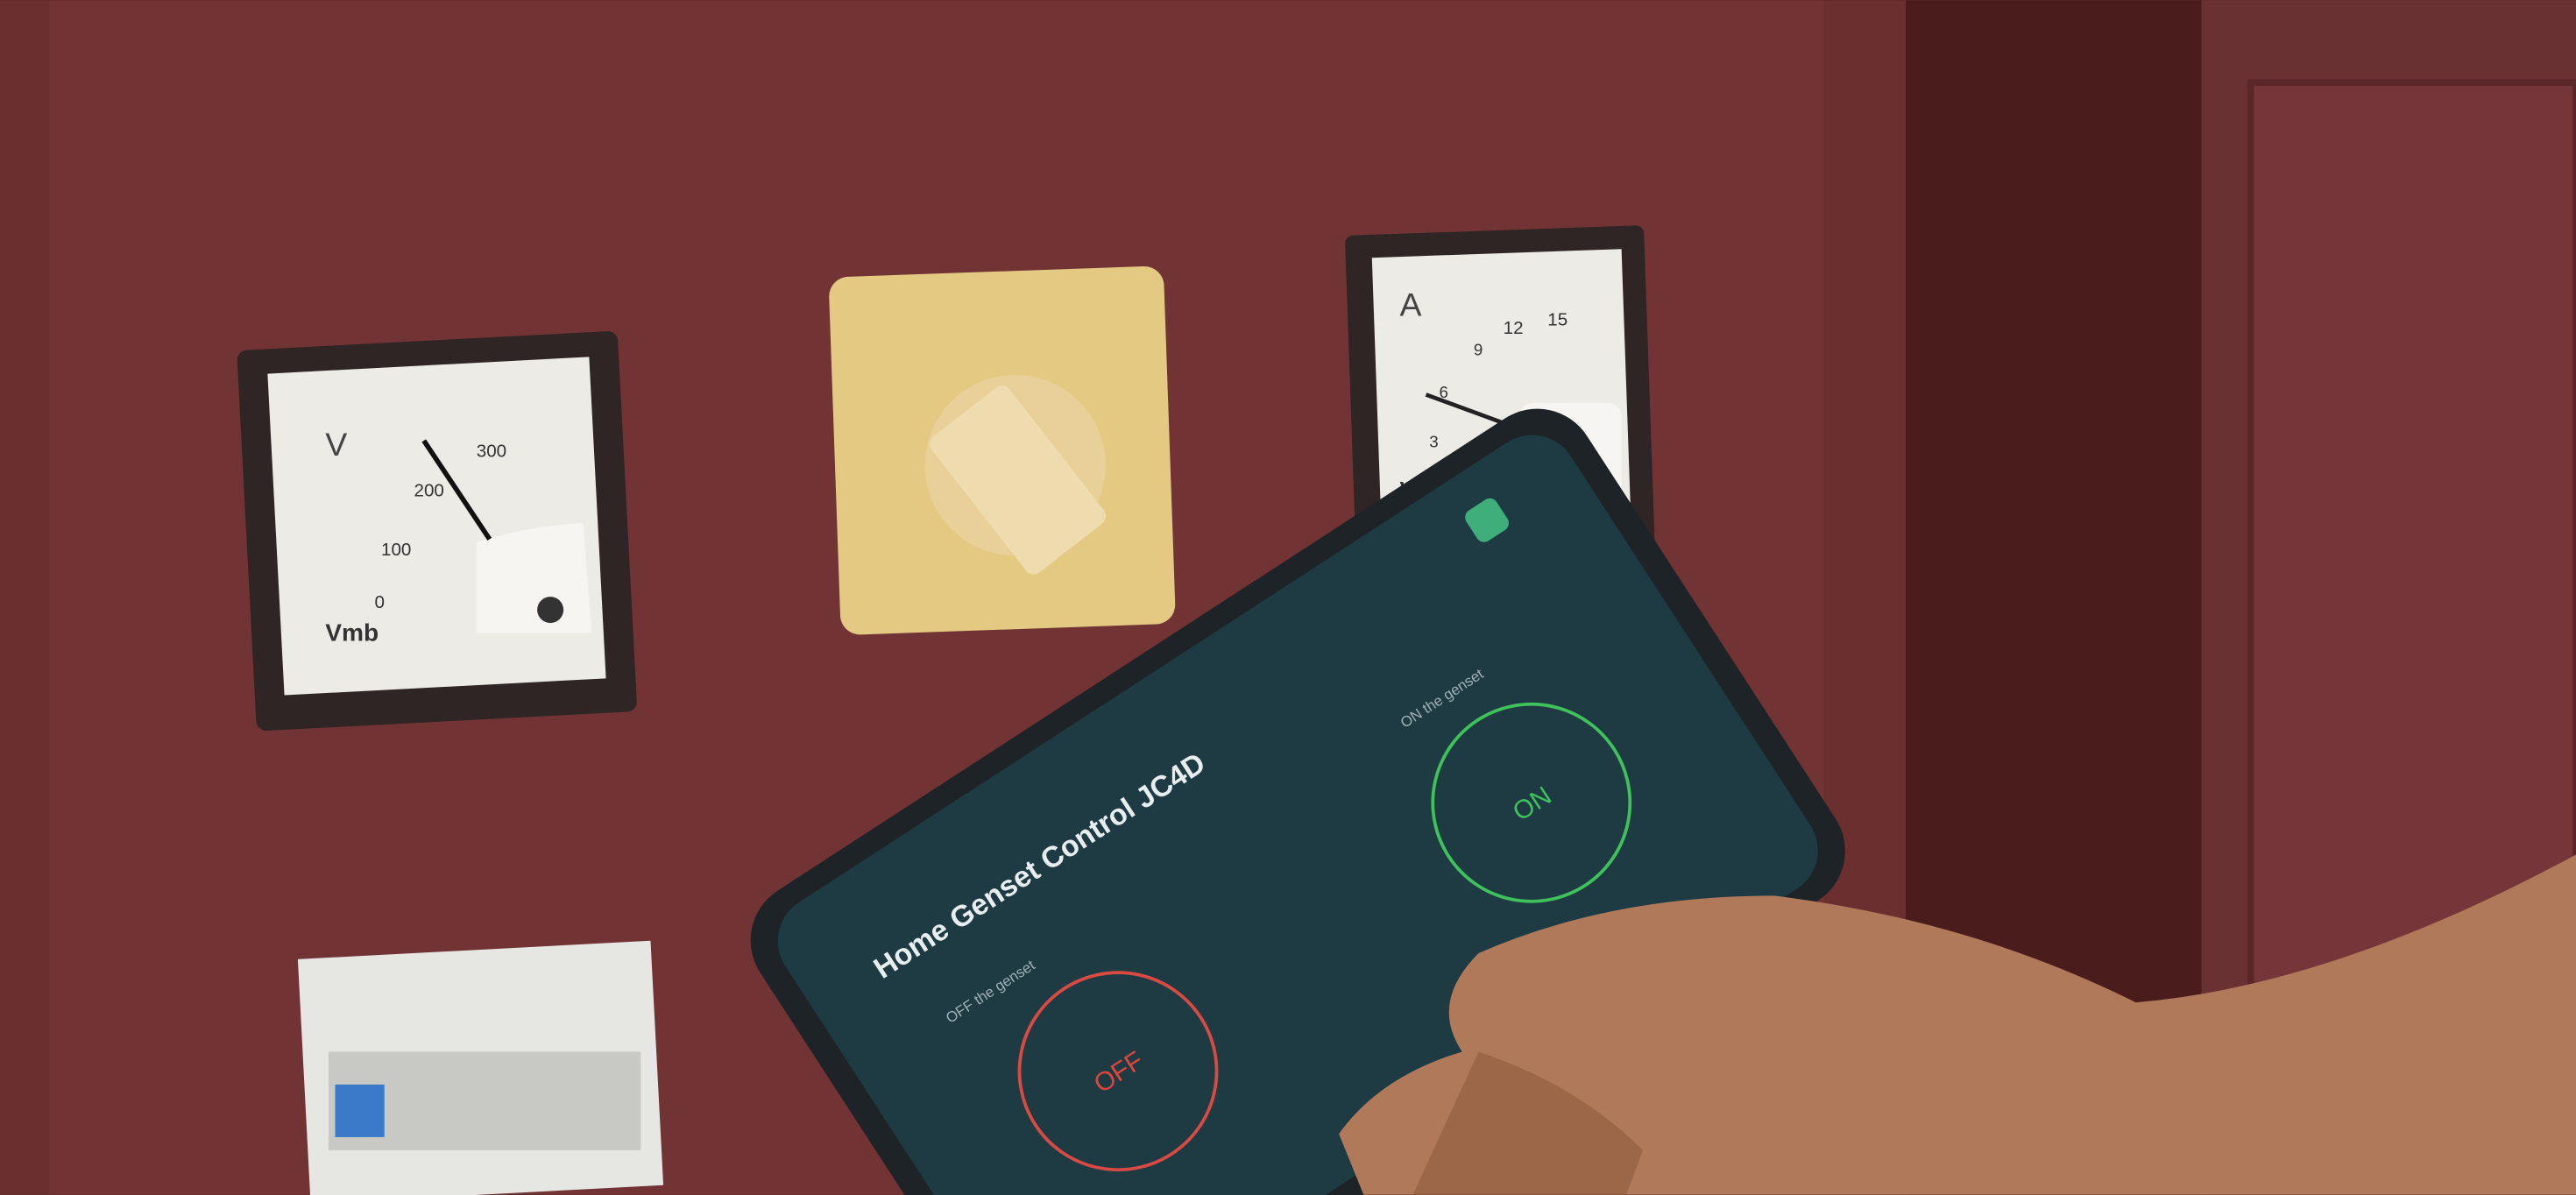 The width and height of the screenshot is (2576, 1195). Describe the element at coordinates (1487, 520) in the screenshot. I see `app-icon` at that location.